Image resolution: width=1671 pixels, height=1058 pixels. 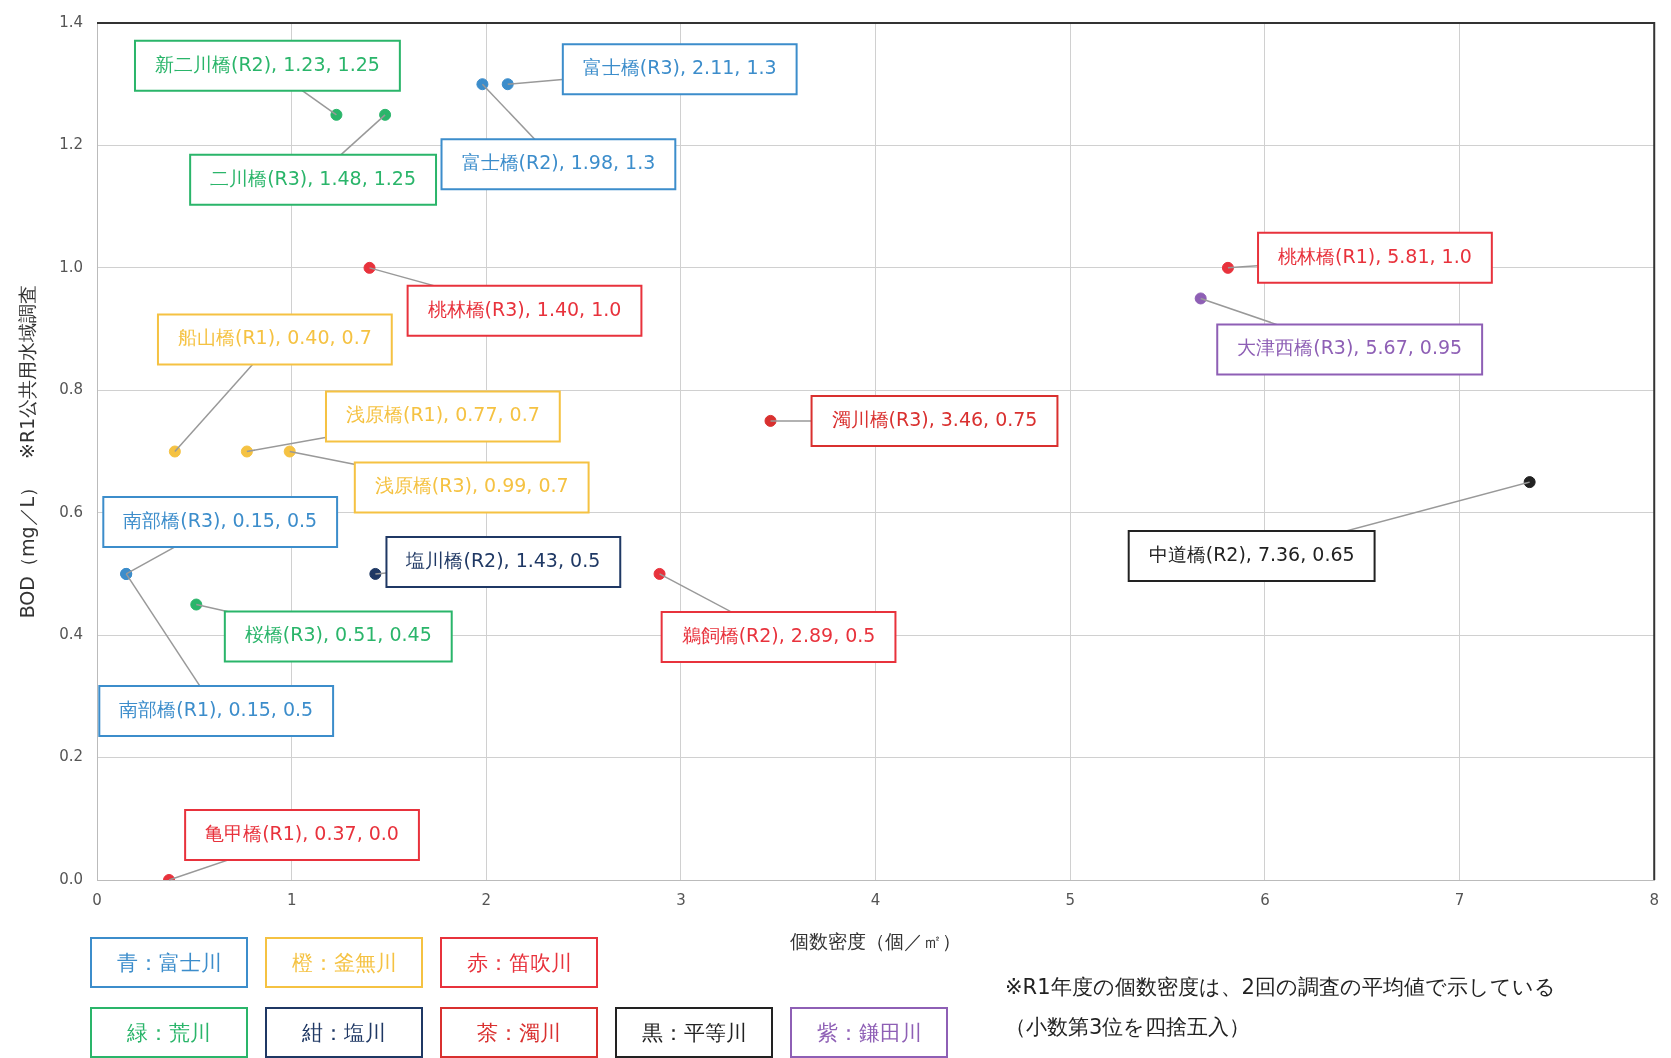 I want to click on annotation: 濁川橋(R3), 3.46, 0.75, so click(x=934, y=418).